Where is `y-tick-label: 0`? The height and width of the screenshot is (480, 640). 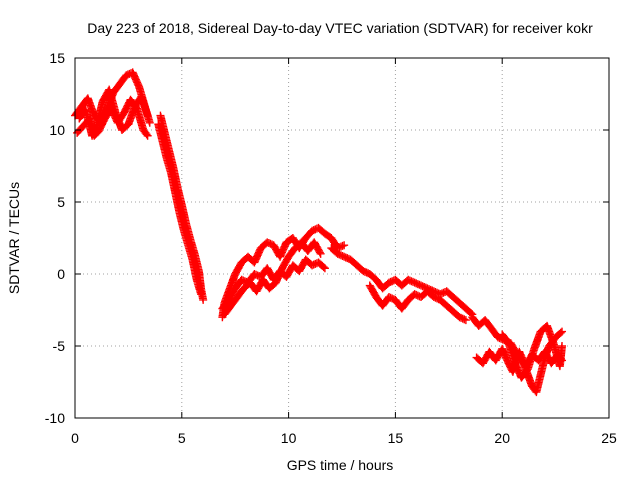
y-tick-label: 0 is located at coordinates (61, 274).